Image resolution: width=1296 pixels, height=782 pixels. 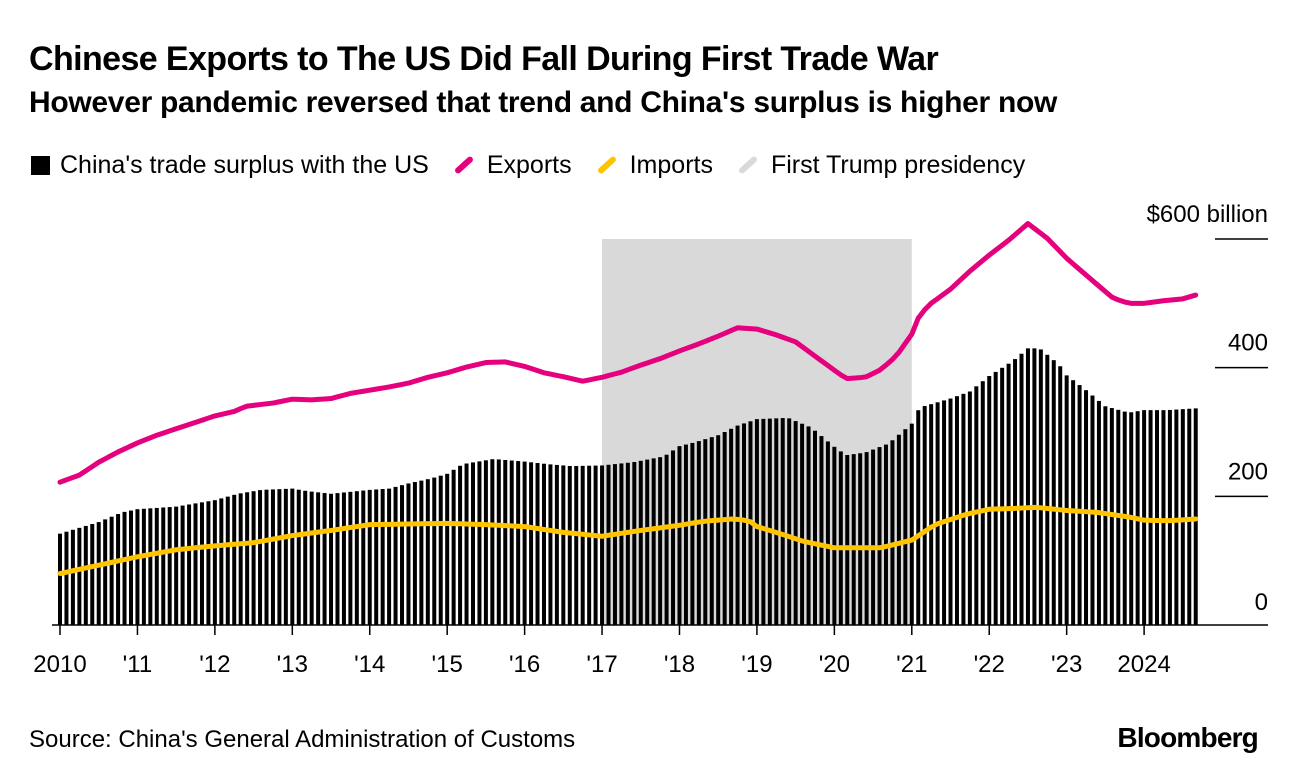 I want to click on x-tick-label: '23, so click(x=1066, y=664).